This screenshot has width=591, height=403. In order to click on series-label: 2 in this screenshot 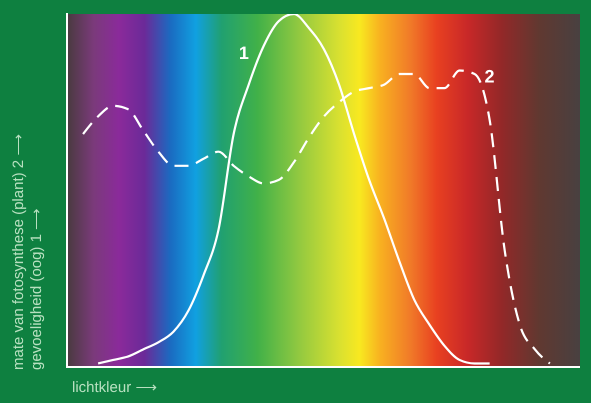, I will do `click(489, 76)`.